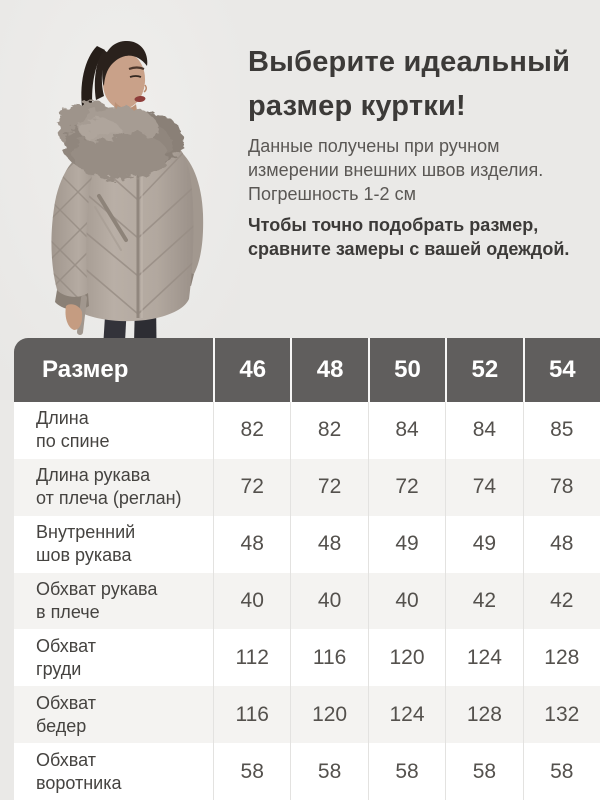  I want to click on row-label: Обхват бедер, so click(113, 714).